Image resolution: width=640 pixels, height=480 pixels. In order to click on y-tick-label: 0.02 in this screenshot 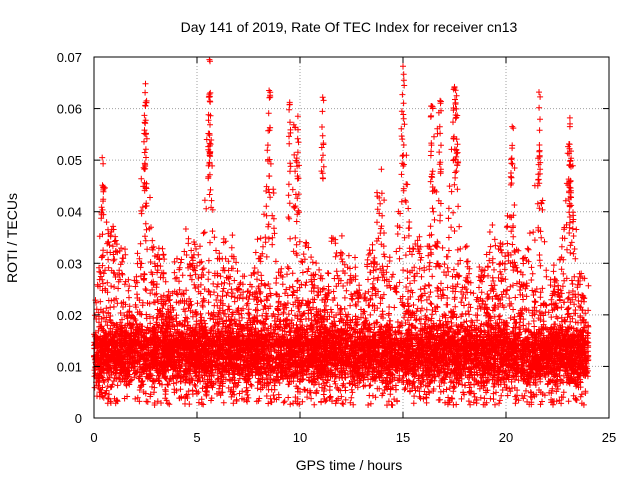, I will do `click(69, 315)`.